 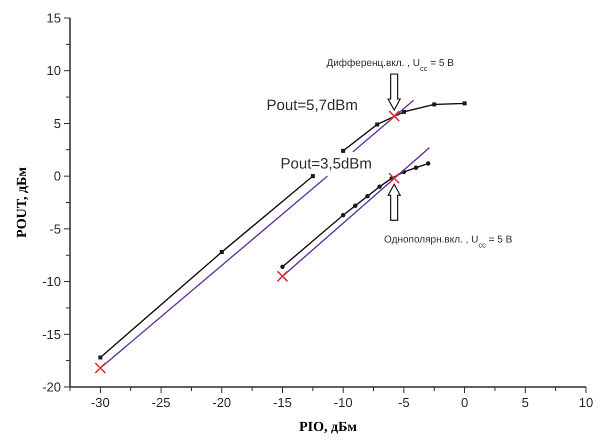 I want to click on annotation: Pout=3,5dBm, so click(x=326, y=163).